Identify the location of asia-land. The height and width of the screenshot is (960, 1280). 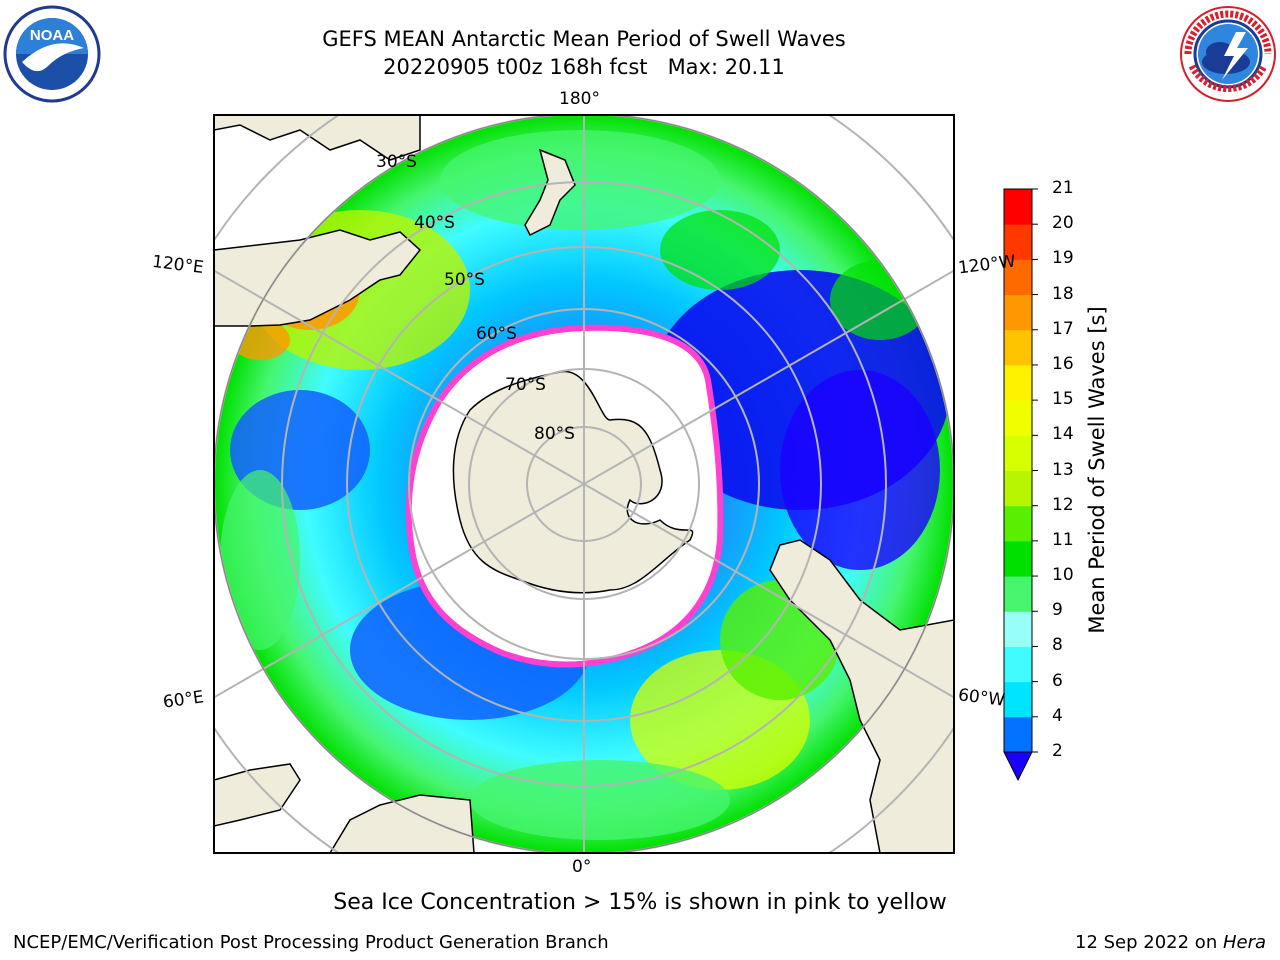
(317, 138).